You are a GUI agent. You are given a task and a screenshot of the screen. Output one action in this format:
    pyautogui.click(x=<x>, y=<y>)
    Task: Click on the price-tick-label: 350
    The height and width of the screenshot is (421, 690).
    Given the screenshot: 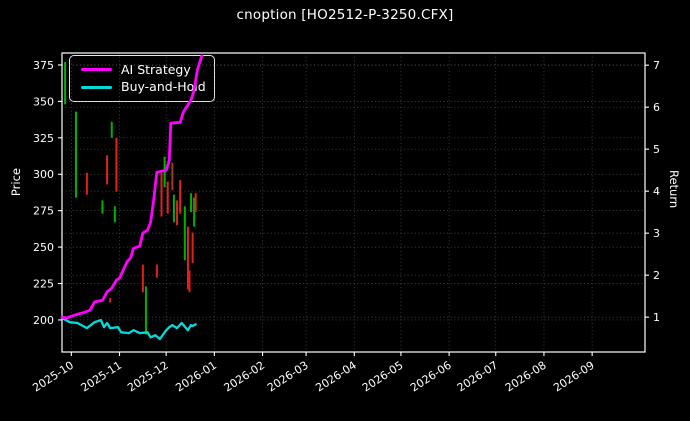 What is the action you would take?
    pyautogui.click(x=43, y=101)
    